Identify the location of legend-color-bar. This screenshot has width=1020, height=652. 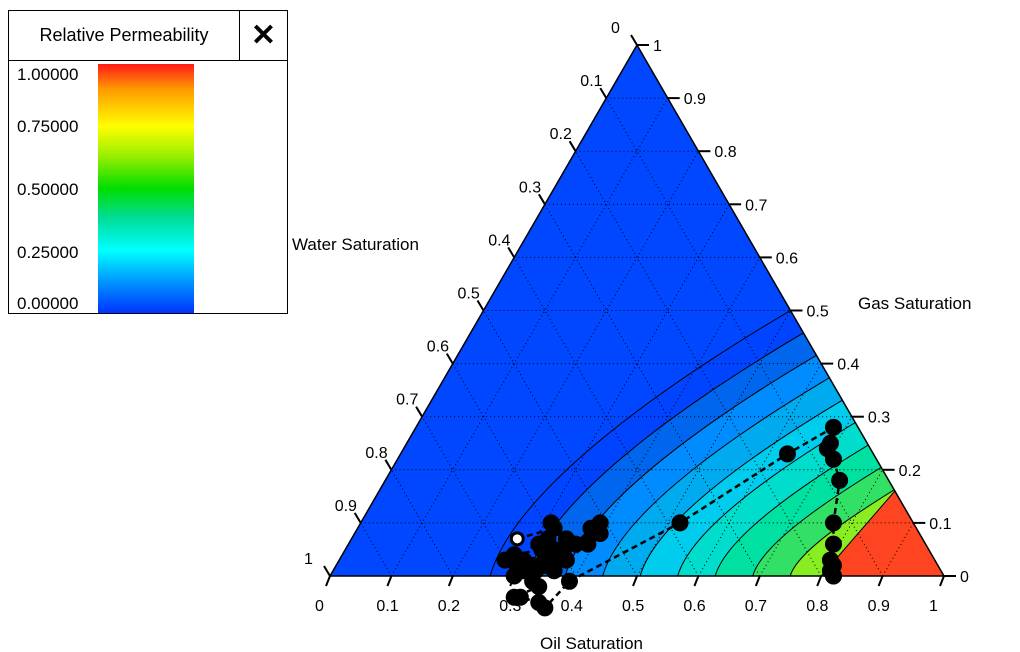
(146, 188).